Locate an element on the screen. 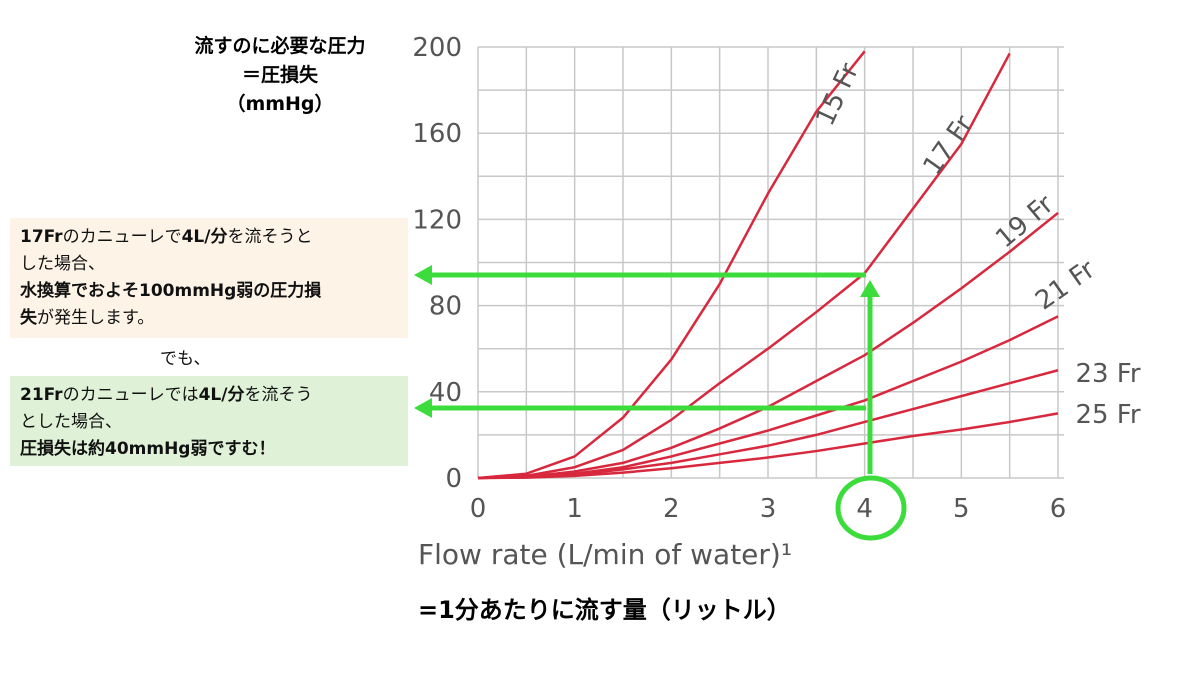 The width and height of the screenshot is (1200, 675). series-label: 15 Fr is located at coordinates (837, 95).